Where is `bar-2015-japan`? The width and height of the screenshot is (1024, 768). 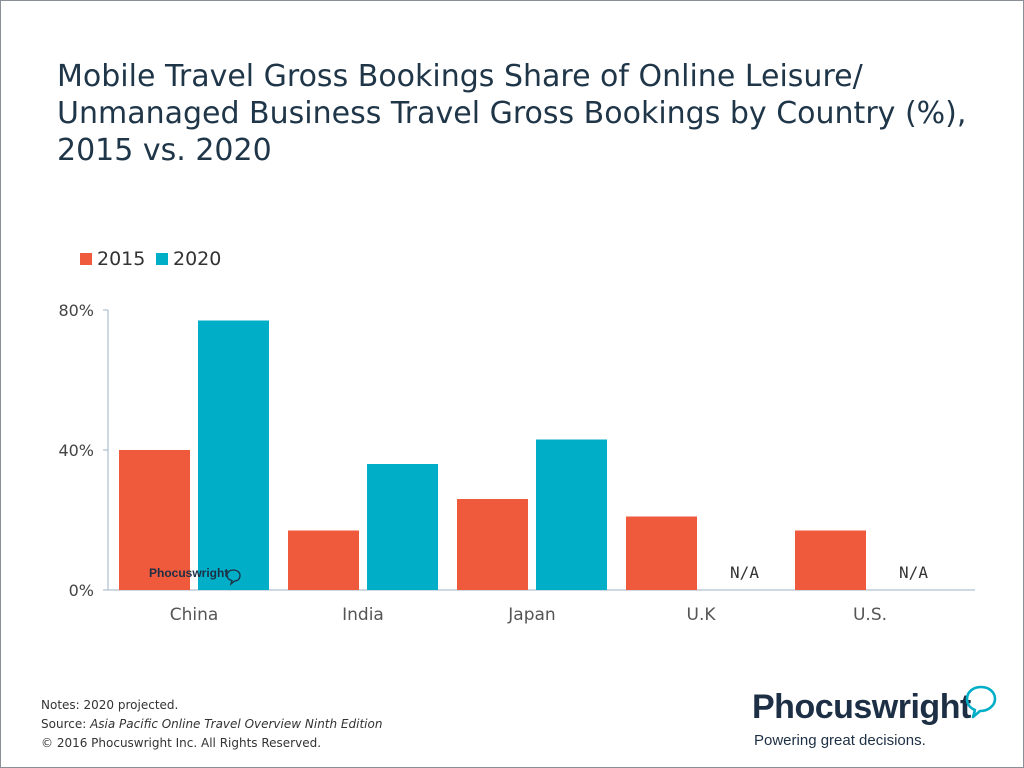 bar-2015-japan is located at coordinates (492, 544).